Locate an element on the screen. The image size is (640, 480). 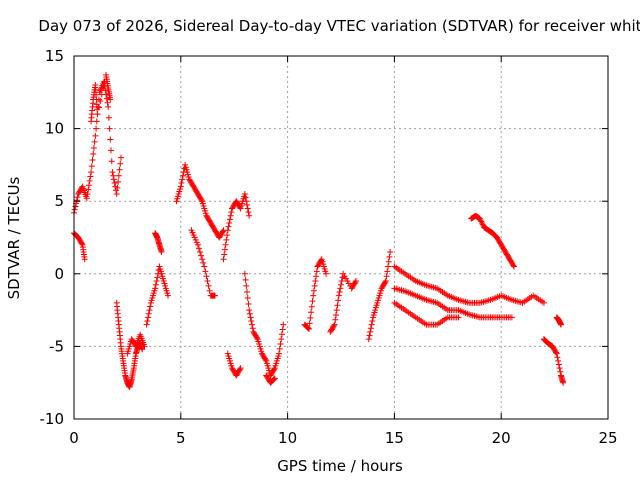
y-axis-label: SDTVAR / TECUs is located at coordinates (14, 237).